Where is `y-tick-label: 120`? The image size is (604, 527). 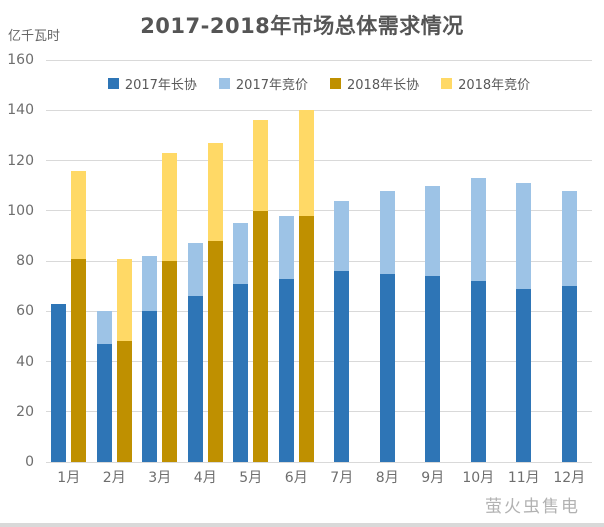
y-tick-label: 120 is located at coordinates (20, 160).